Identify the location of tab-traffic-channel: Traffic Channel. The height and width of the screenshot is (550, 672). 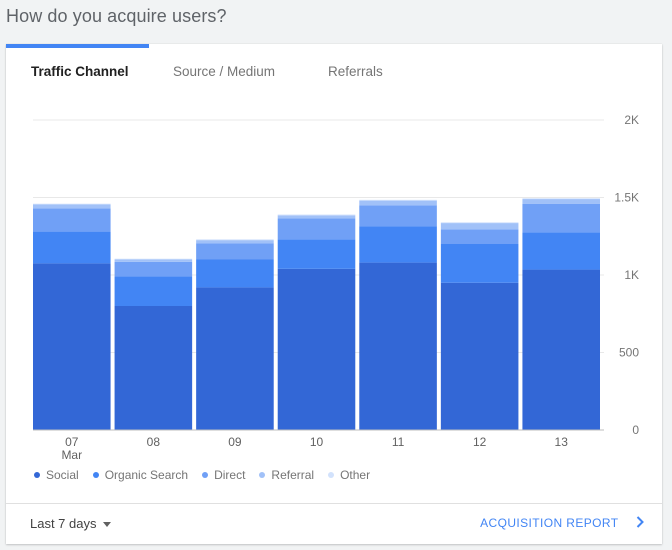
(80, 71).